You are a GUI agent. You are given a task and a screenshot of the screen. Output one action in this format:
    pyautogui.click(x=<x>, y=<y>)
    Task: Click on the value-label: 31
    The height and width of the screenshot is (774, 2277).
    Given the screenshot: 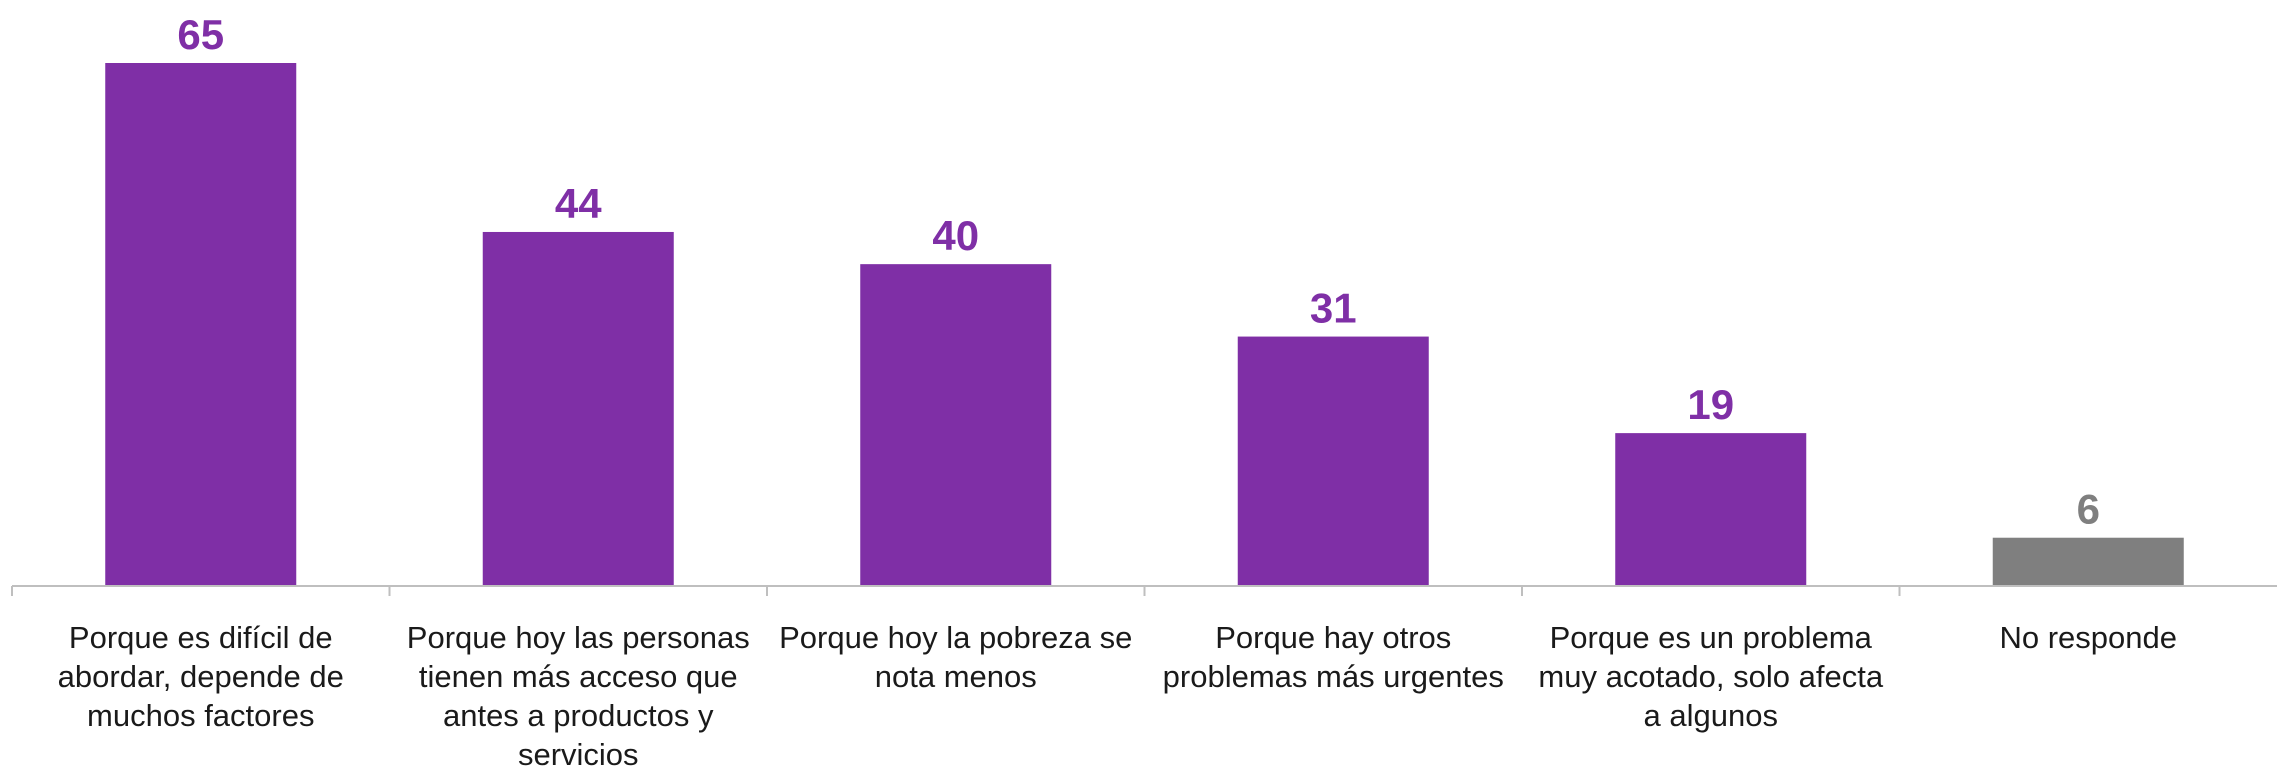 What is the action you would take?
    pyautogui.click(x=1333, y=308)
    